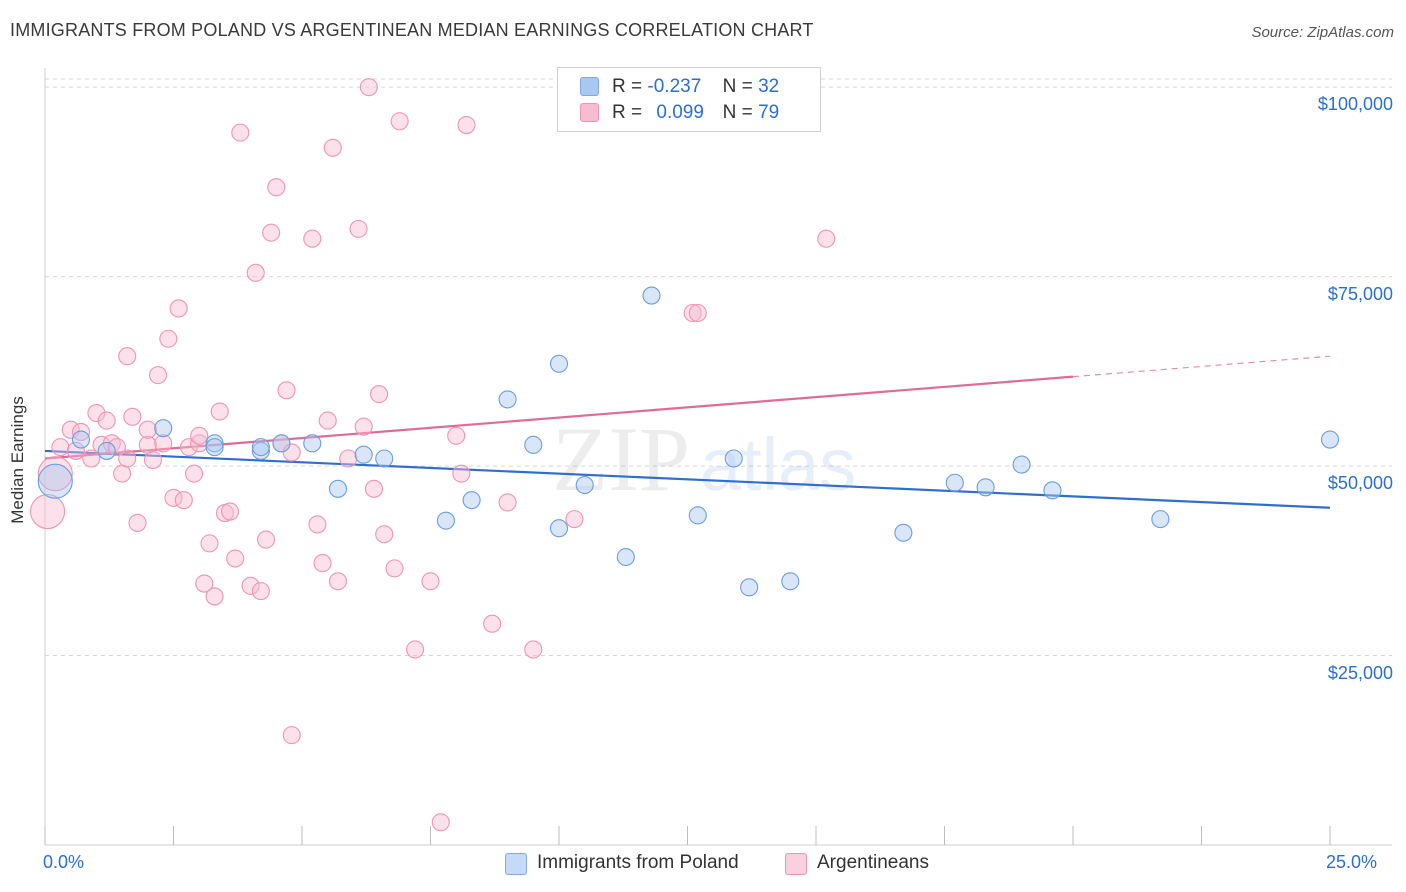 This screenshot has height=892, width=1406. Describe the element at coordinates (589, 112) in the screenshot. I see `legend-swatch-argentineans` at that location.